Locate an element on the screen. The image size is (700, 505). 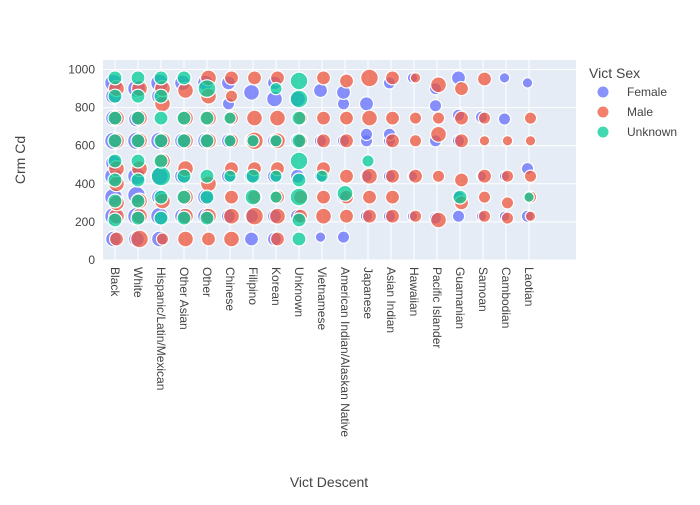
legend: Vict Sex Female Male Unknown is located at coordinates (633, 102).